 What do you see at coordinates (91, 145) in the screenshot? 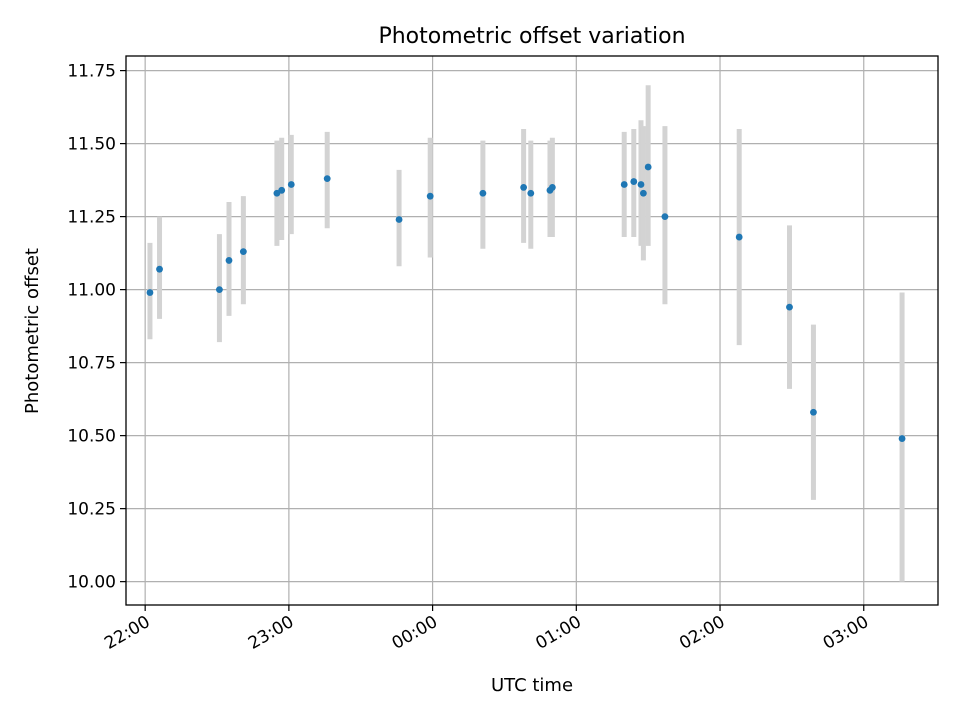
I see `y-tick-label: 11.50` at bounding box center [91, 145].